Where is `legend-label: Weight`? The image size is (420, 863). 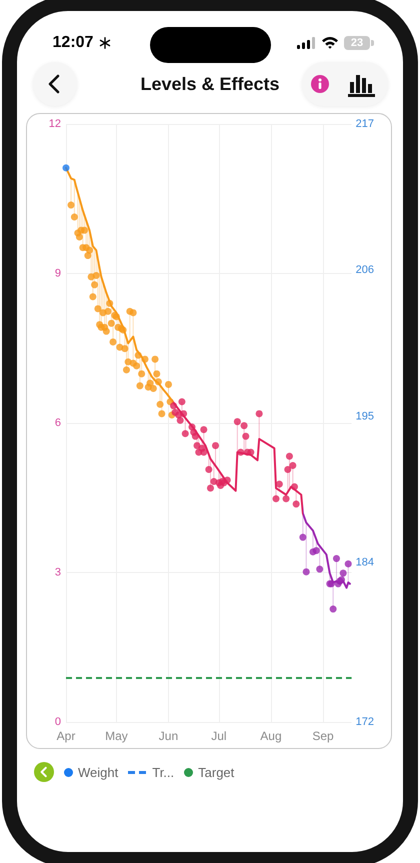
legend-label: Weight is located at coordinates (98, 772).